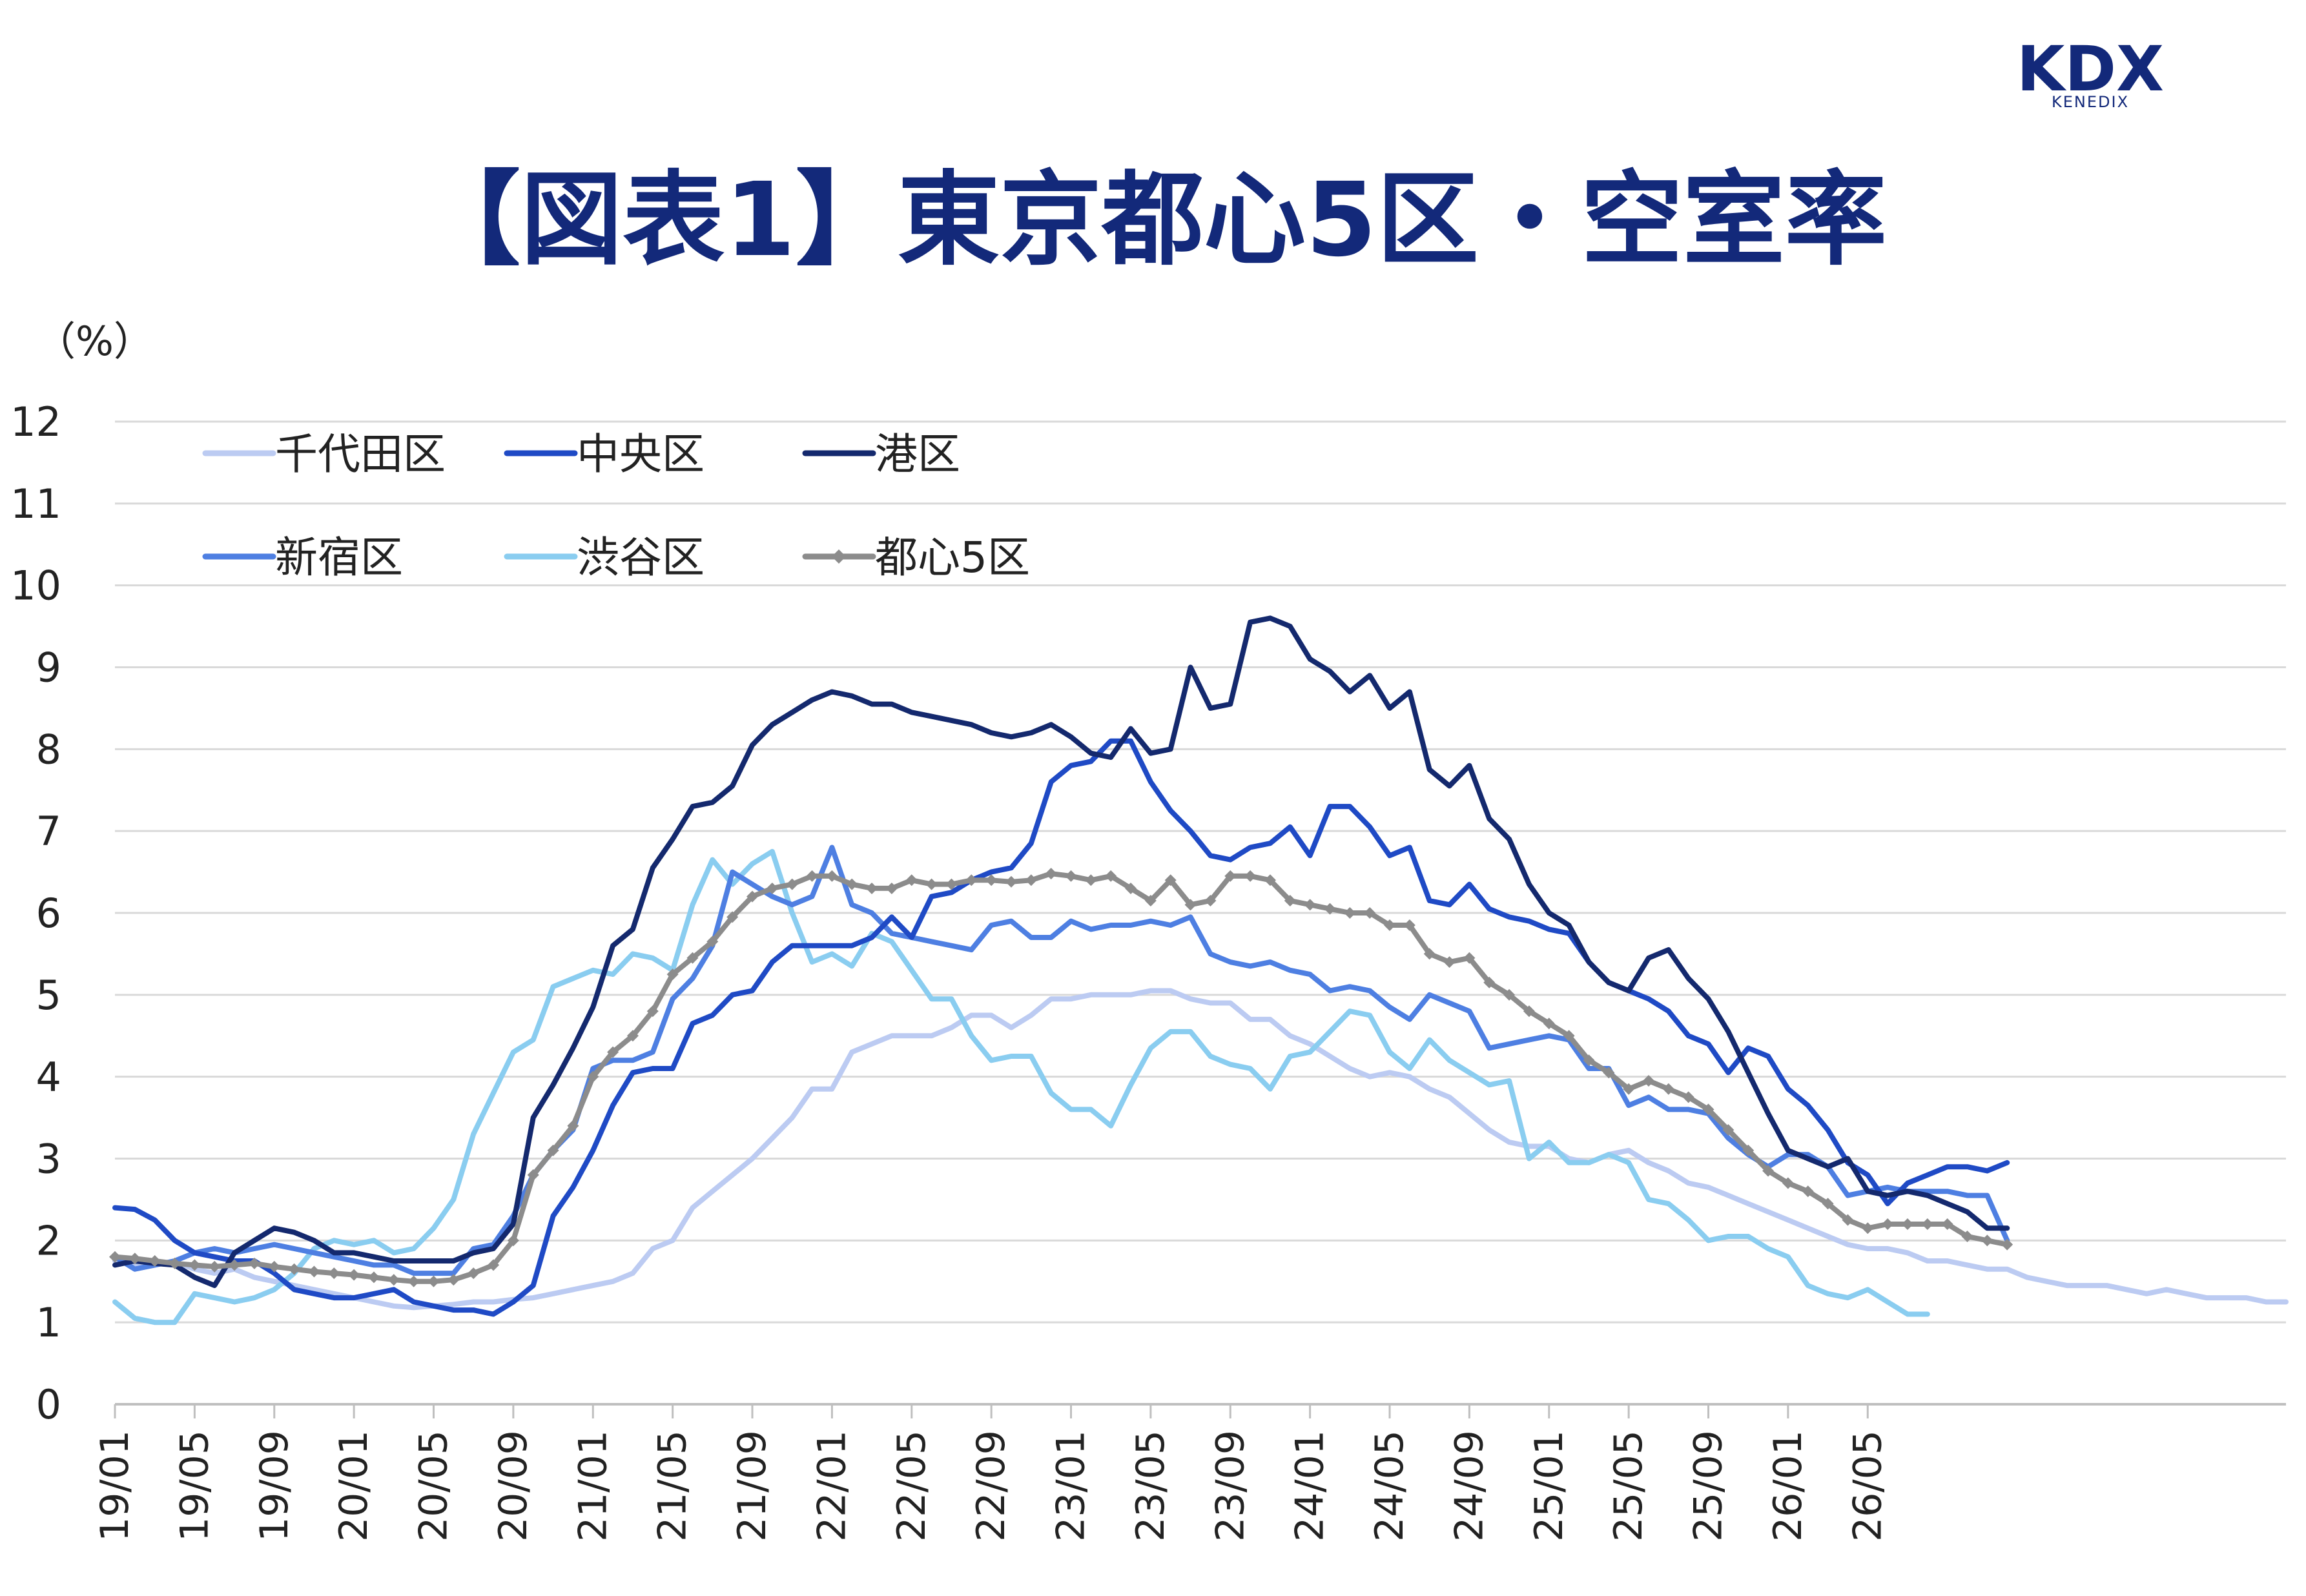 The height and width of the screenshot is (1596, 2306). Describe the element at coordinates (339, 558) in the screenshot. I see `legend-label-3: 新宿区` at that location.